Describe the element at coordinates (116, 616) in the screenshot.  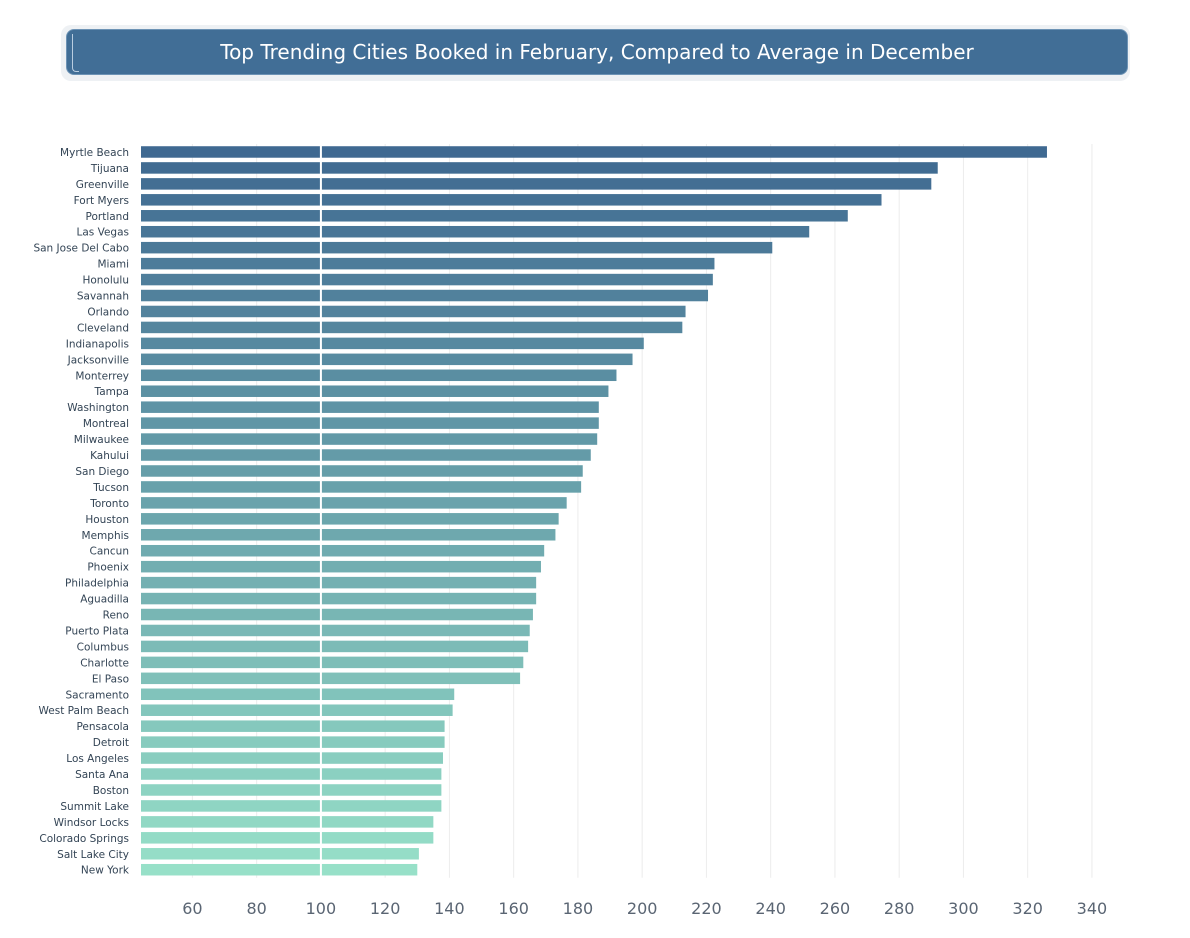
I see `category-label: Reno` at that location.